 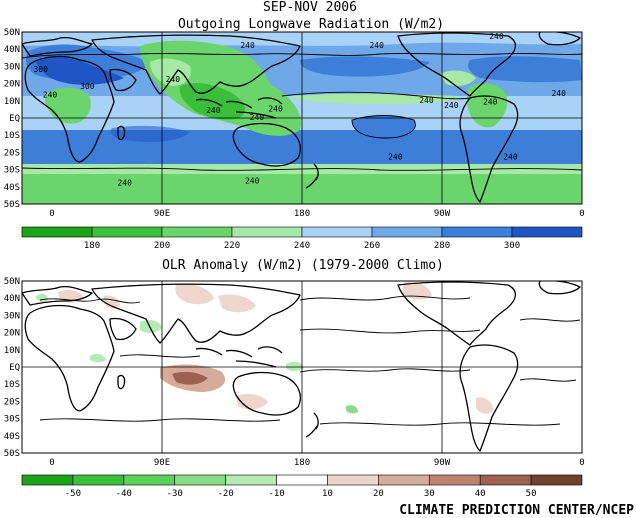 I want to click on bottom-north-america-outline, so click(x=456, y=313).